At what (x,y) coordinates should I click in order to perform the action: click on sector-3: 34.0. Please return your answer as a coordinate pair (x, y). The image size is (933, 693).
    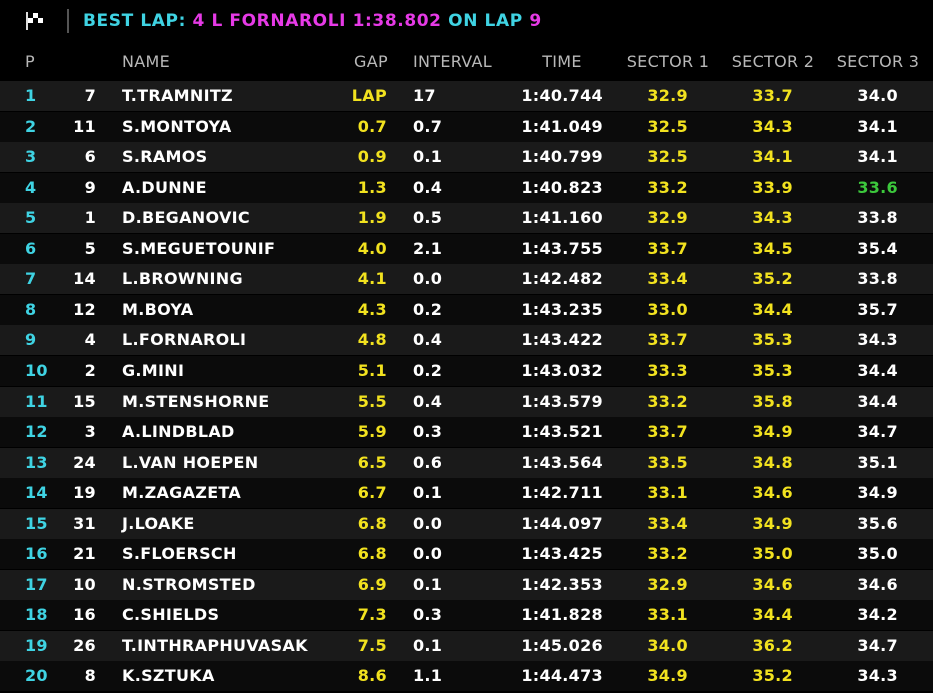
    Looking at the image, I should click on (877, 95).